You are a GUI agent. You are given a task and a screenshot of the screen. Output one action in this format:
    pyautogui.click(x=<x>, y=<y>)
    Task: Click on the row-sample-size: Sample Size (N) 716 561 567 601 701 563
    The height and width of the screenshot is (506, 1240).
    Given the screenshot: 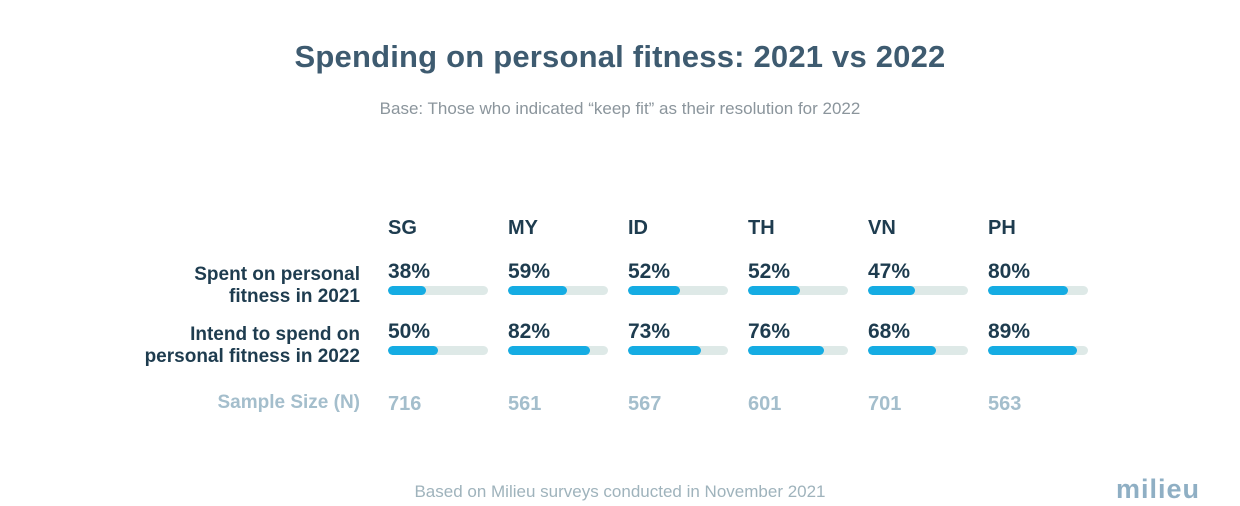 What is the action you would take?
    pyautogui.click(x=620, y=398)
    